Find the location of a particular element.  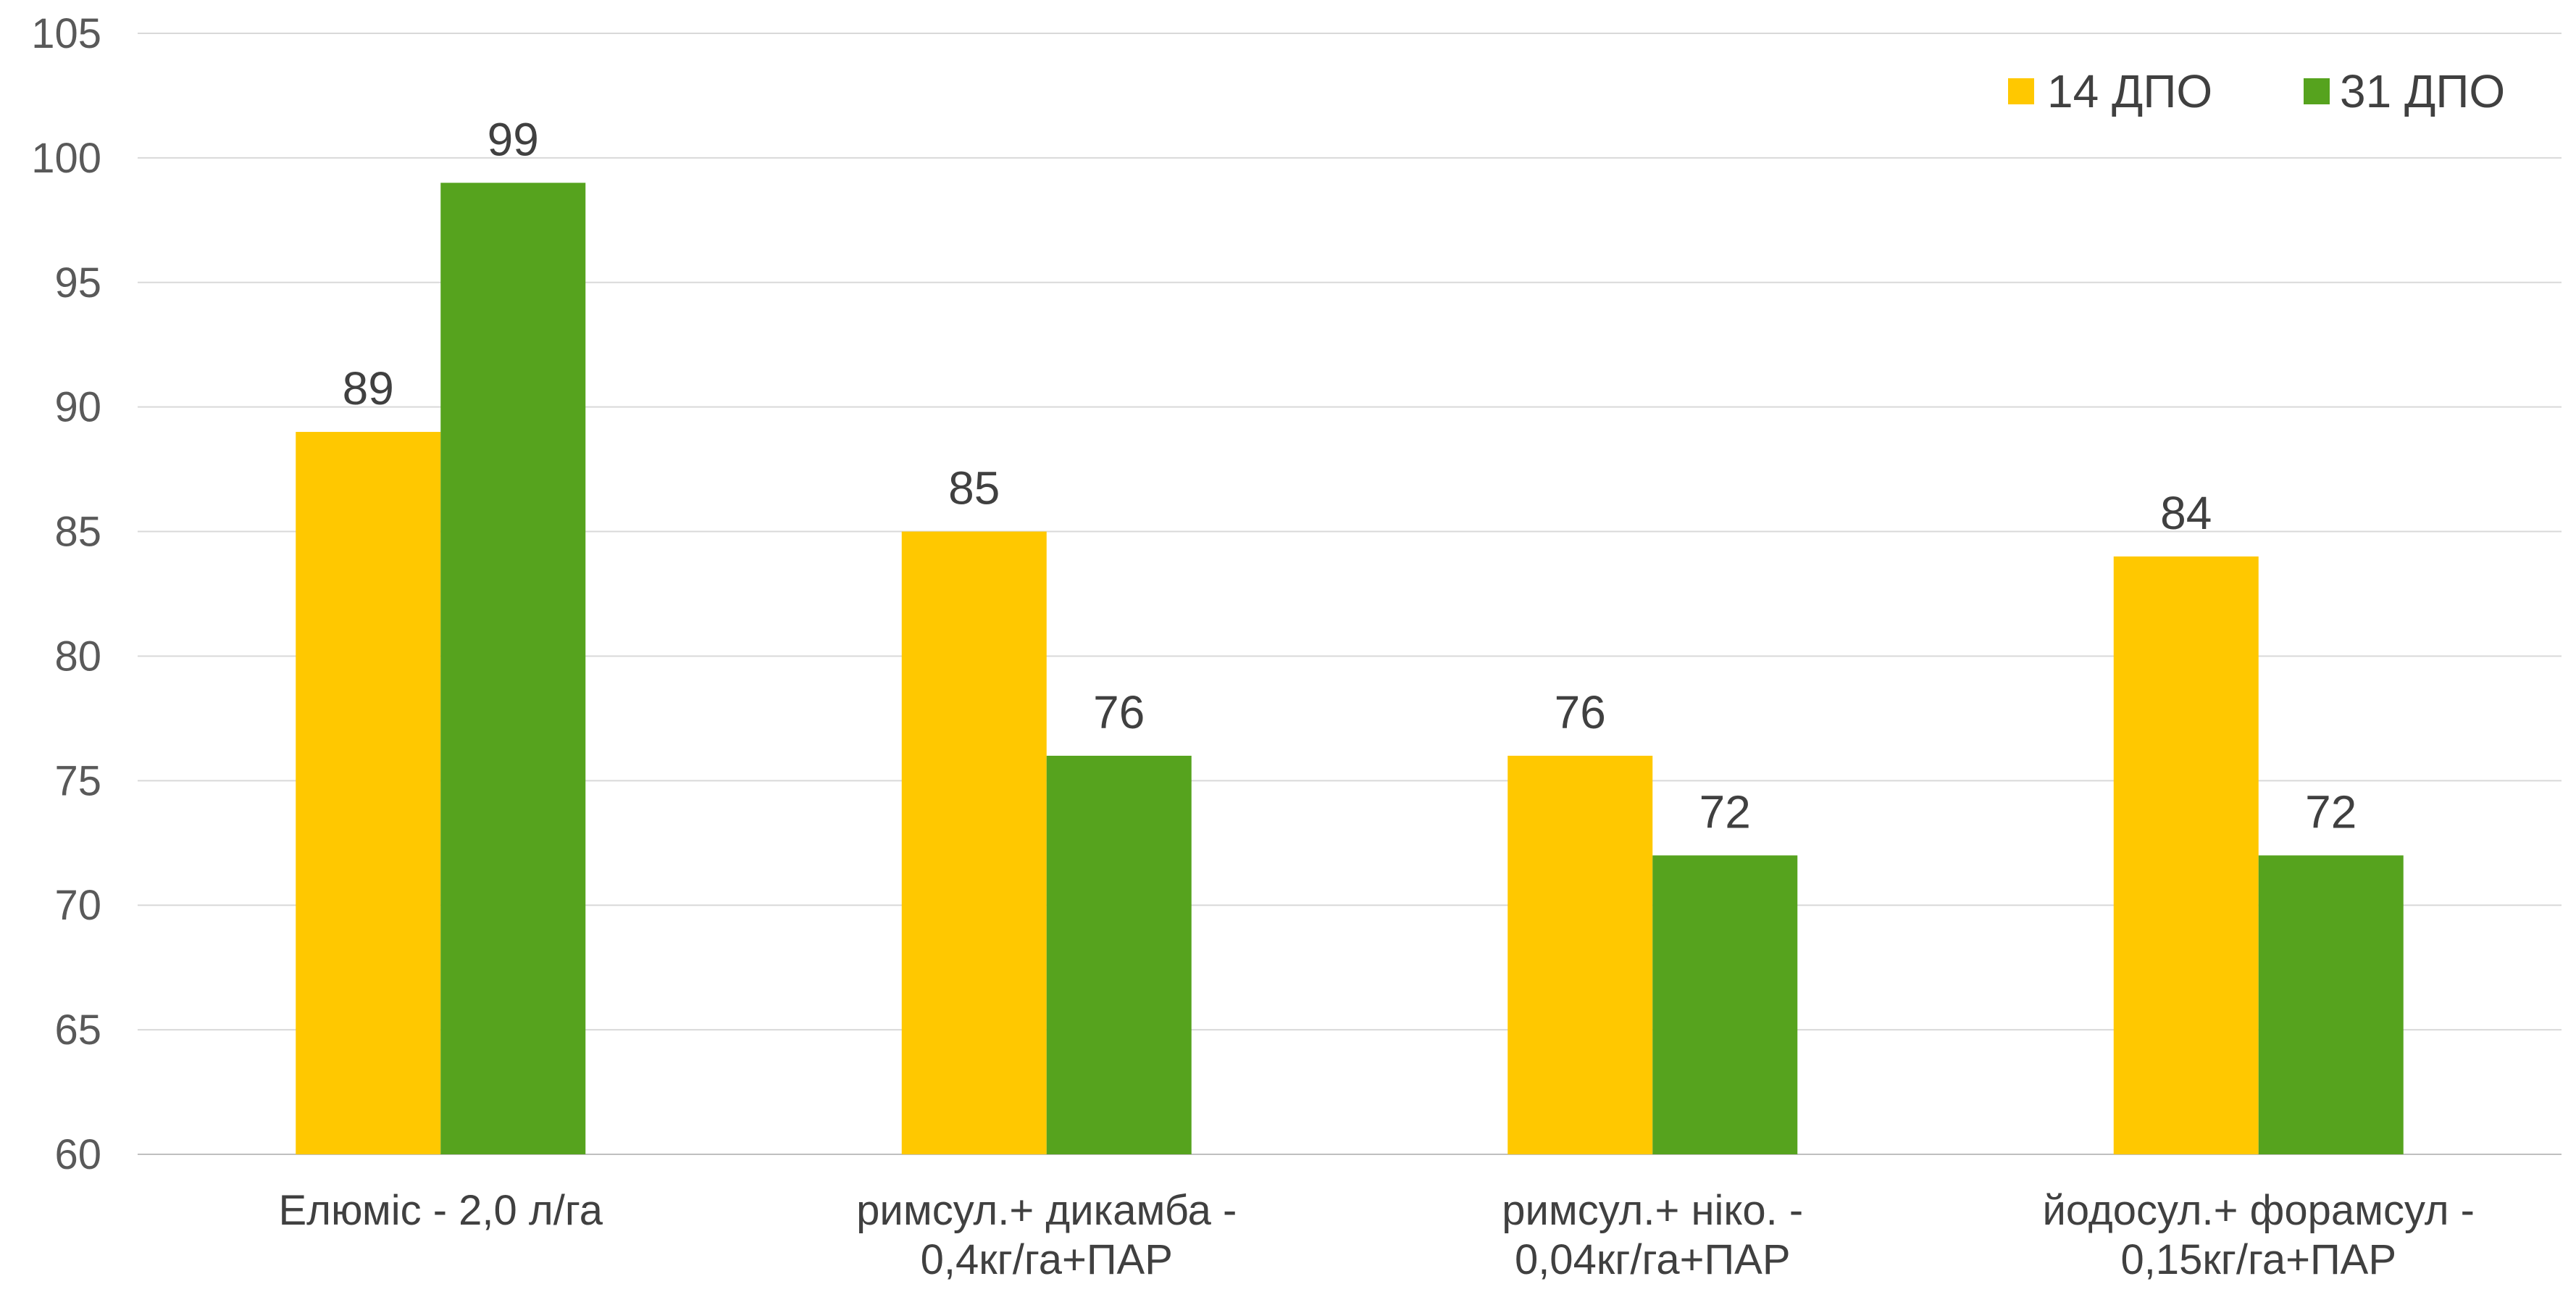

data-label: 85 is located at coordinates (974, 488).